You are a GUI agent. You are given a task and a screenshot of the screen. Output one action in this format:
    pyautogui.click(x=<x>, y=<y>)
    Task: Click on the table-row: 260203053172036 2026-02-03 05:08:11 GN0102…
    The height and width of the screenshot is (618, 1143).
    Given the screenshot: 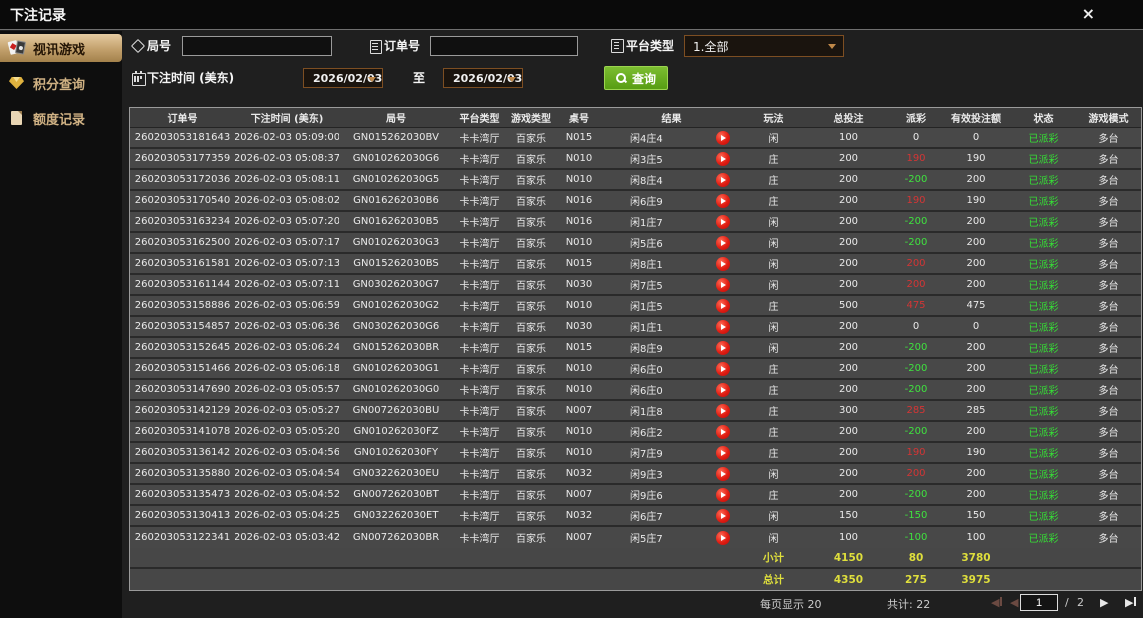 What is the action you would take?
    pyautogui.click(x=635, y=180)
    